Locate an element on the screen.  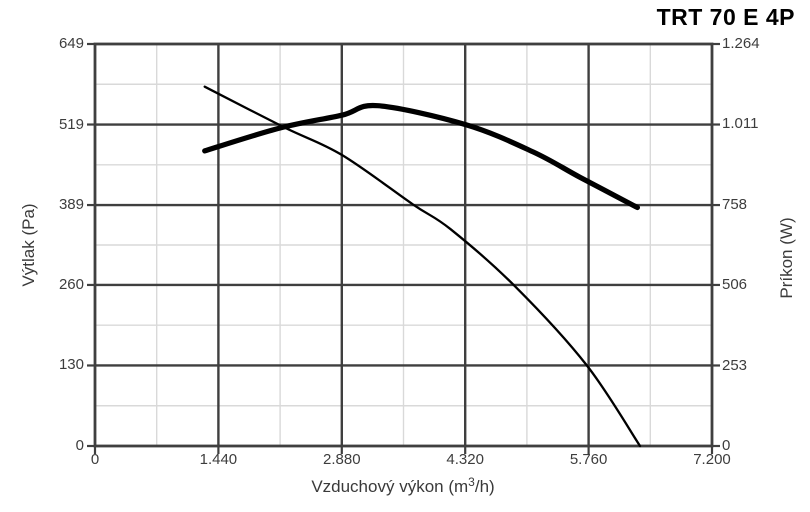
y-left-tick-label: 649 is located at coordinates (71, 43).